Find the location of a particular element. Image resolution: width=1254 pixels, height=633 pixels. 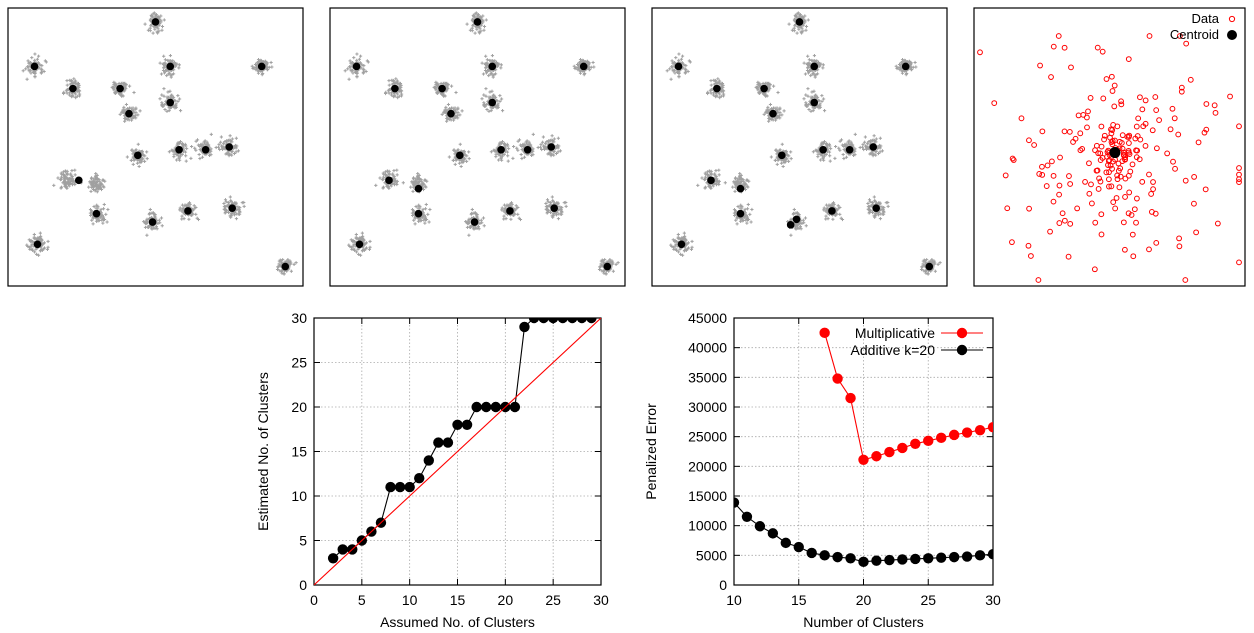

x-tick-label: 15 is located at coordinates (799, 600).